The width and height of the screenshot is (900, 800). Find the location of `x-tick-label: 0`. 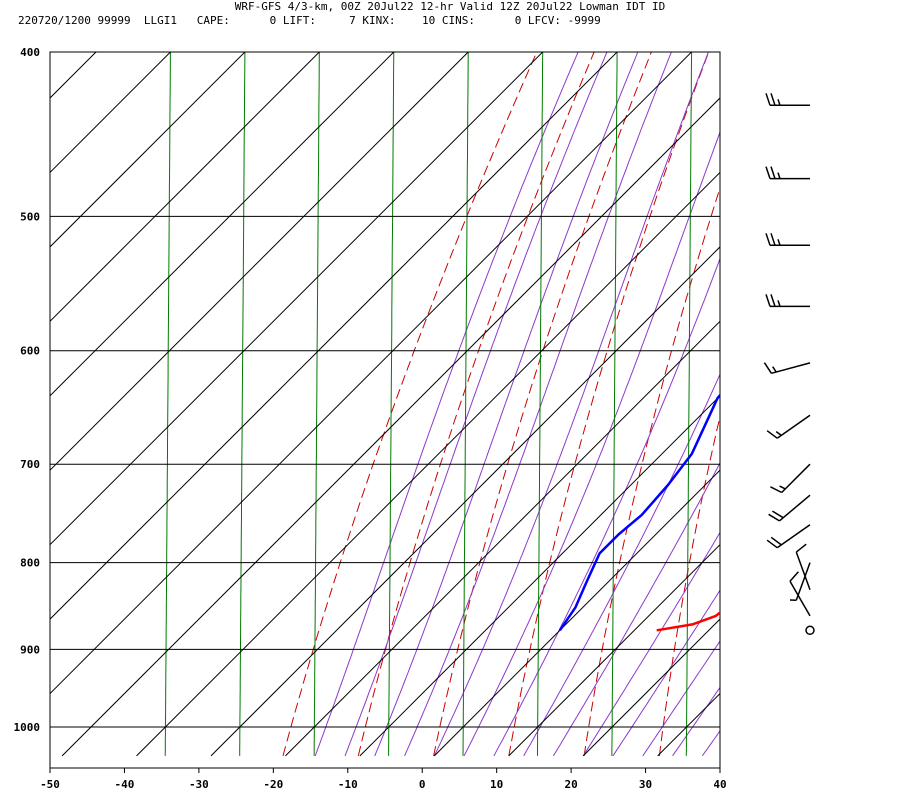

x-tick-label: 0 is located at coordinates (422, 784).